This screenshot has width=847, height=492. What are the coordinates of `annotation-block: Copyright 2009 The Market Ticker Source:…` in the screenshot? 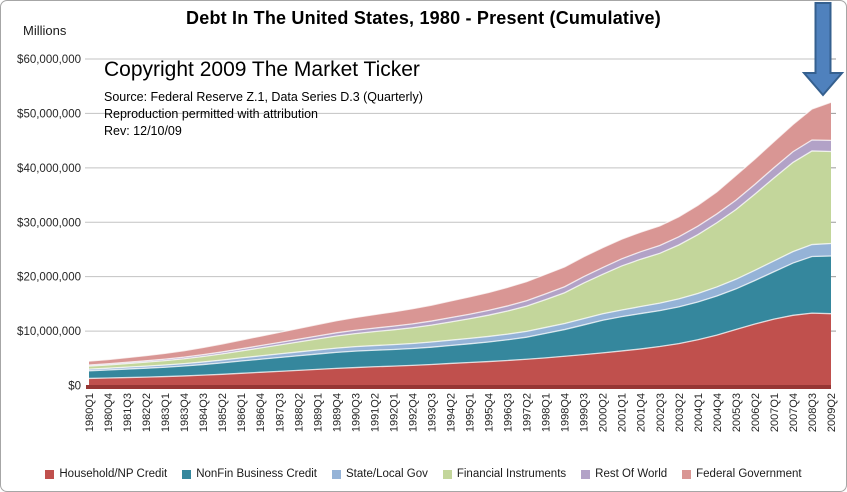 It's located at (263, 98).